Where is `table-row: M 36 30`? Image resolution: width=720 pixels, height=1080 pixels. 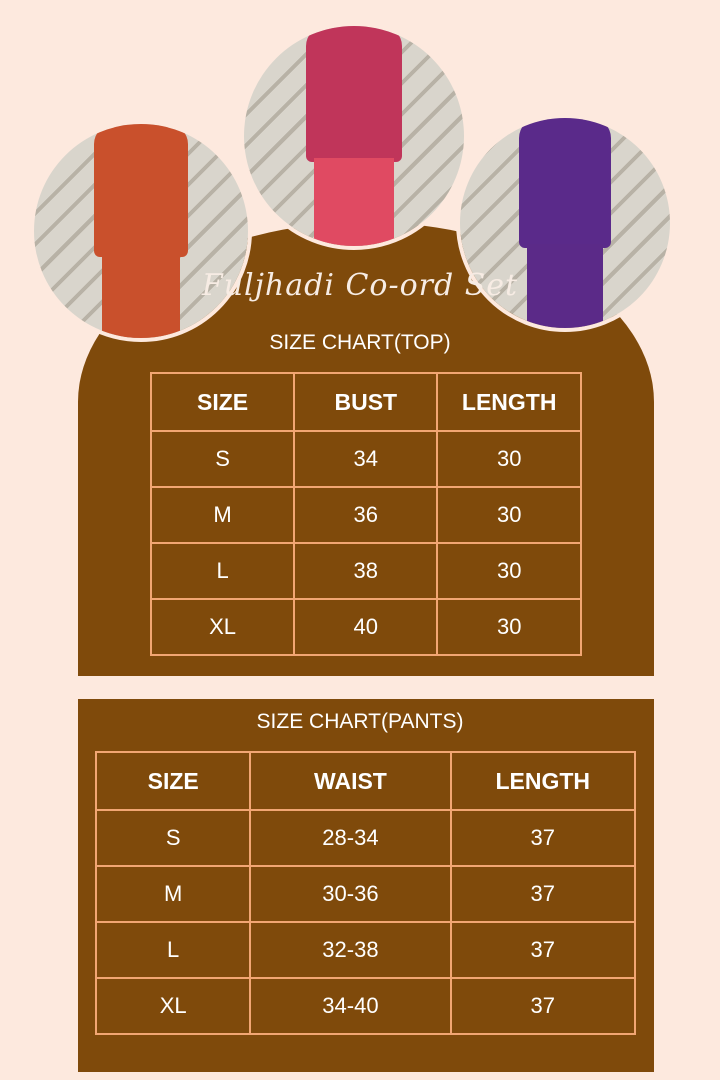 table-row: M 36 30 is located at coordinates (365, 515).